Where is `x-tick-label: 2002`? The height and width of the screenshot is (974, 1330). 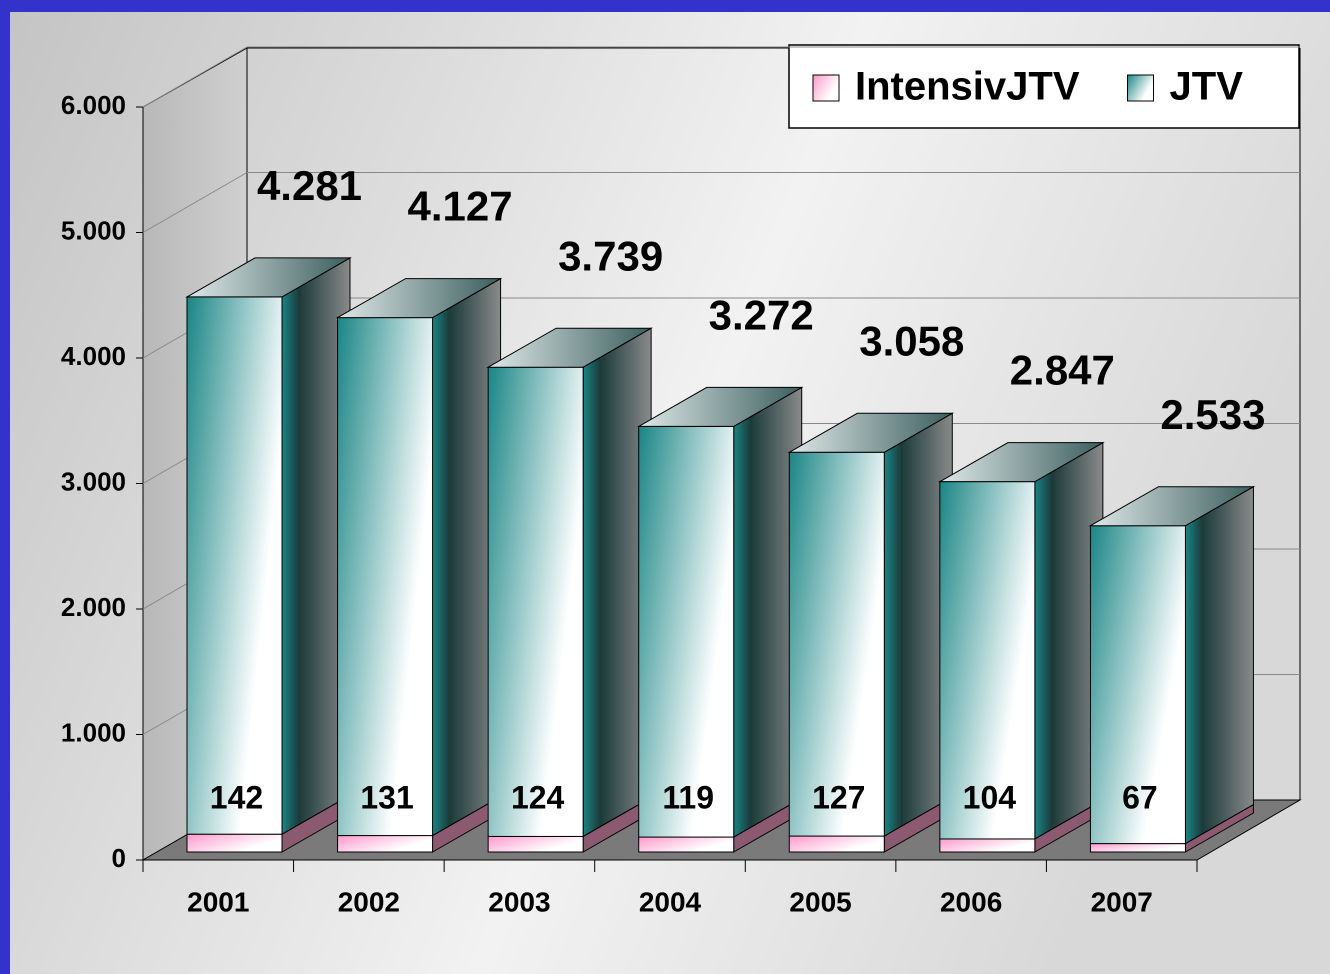
x-tick-label: 2002 is located at coordinates (369, 901).